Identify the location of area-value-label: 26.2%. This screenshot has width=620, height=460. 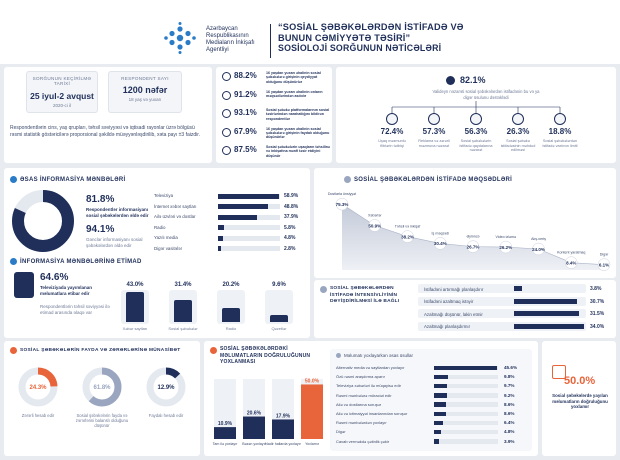
(505, 247).